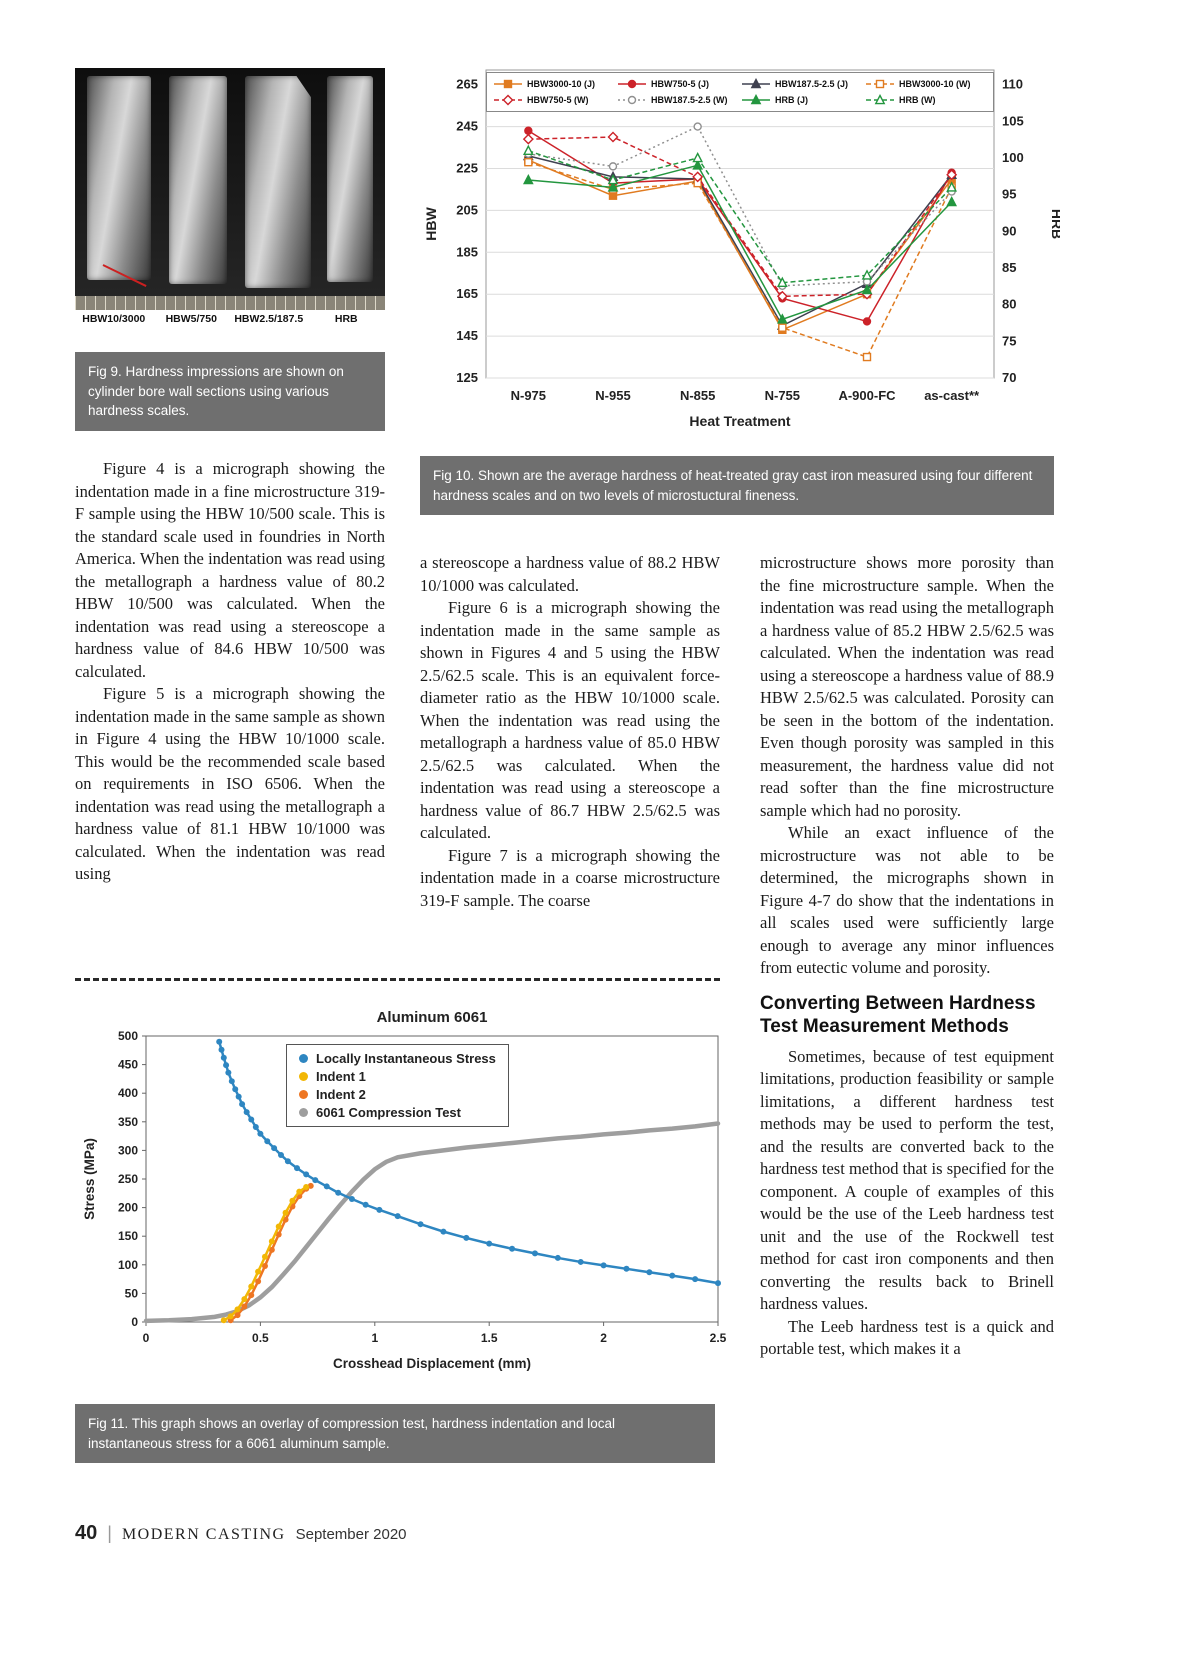 Image resolution: width=1200 pixels, height=1657 pixels. What do you see at coordinates (128, 1179) in the screenshot?
I see `svg-text: 250` at bounding box center [128, 1179].